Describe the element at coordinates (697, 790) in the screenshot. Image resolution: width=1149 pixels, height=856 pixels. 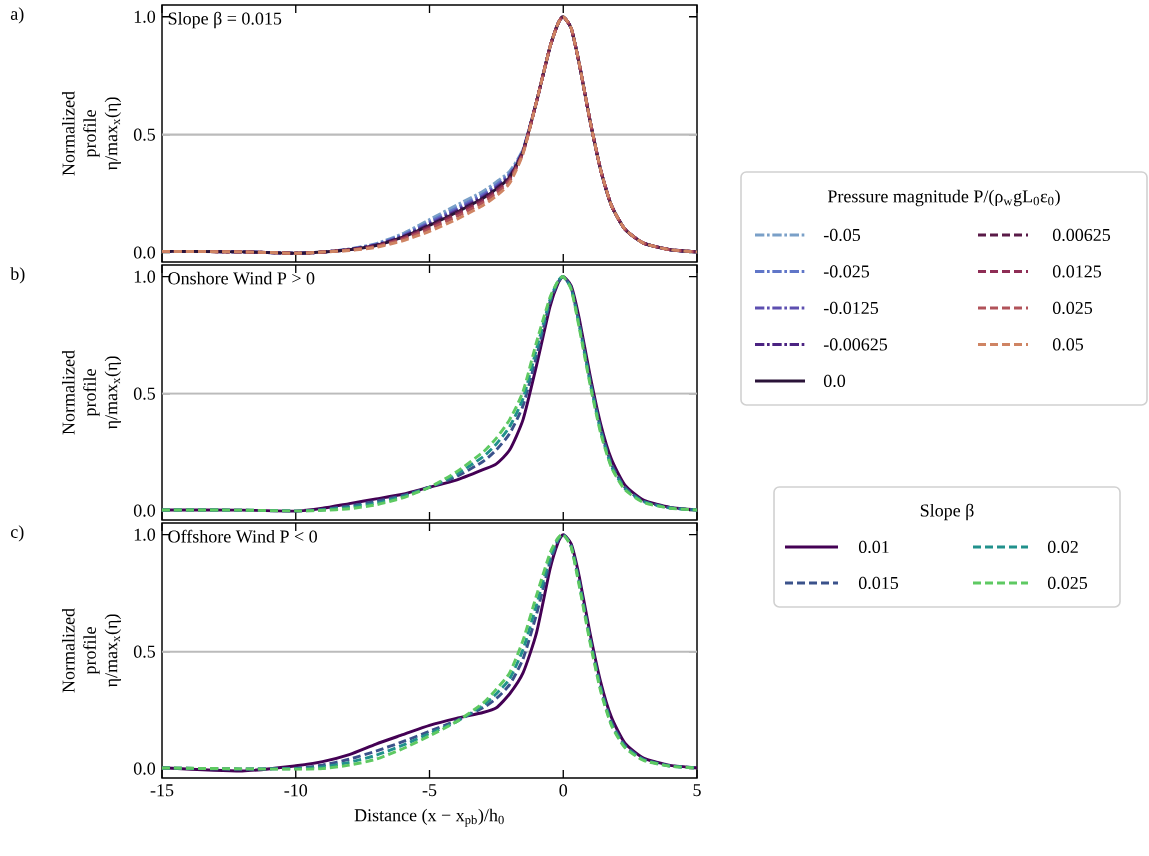
I see `x-tick-label: 5` at that location.